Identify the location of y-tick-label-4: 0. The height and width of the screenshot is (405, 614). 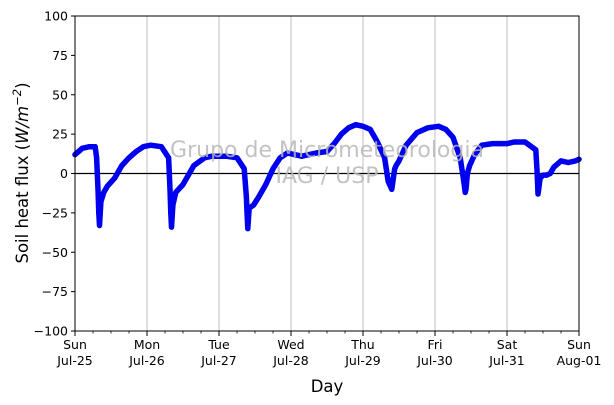
(64, 173).